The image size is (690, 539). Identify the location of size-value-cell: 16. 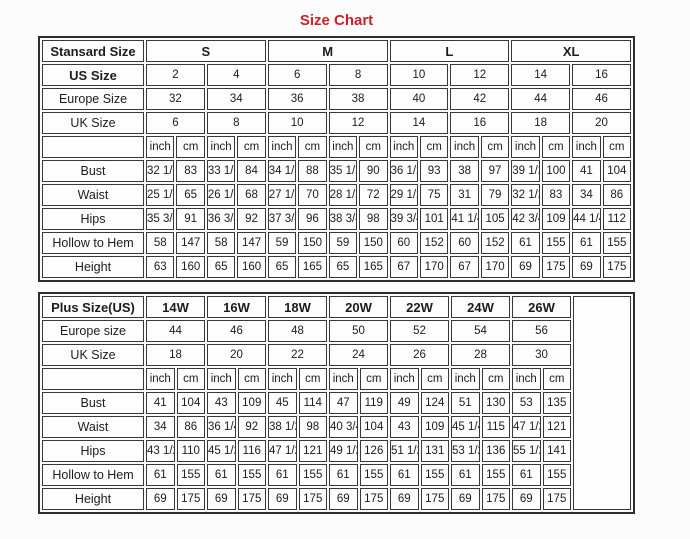
(480, 123).